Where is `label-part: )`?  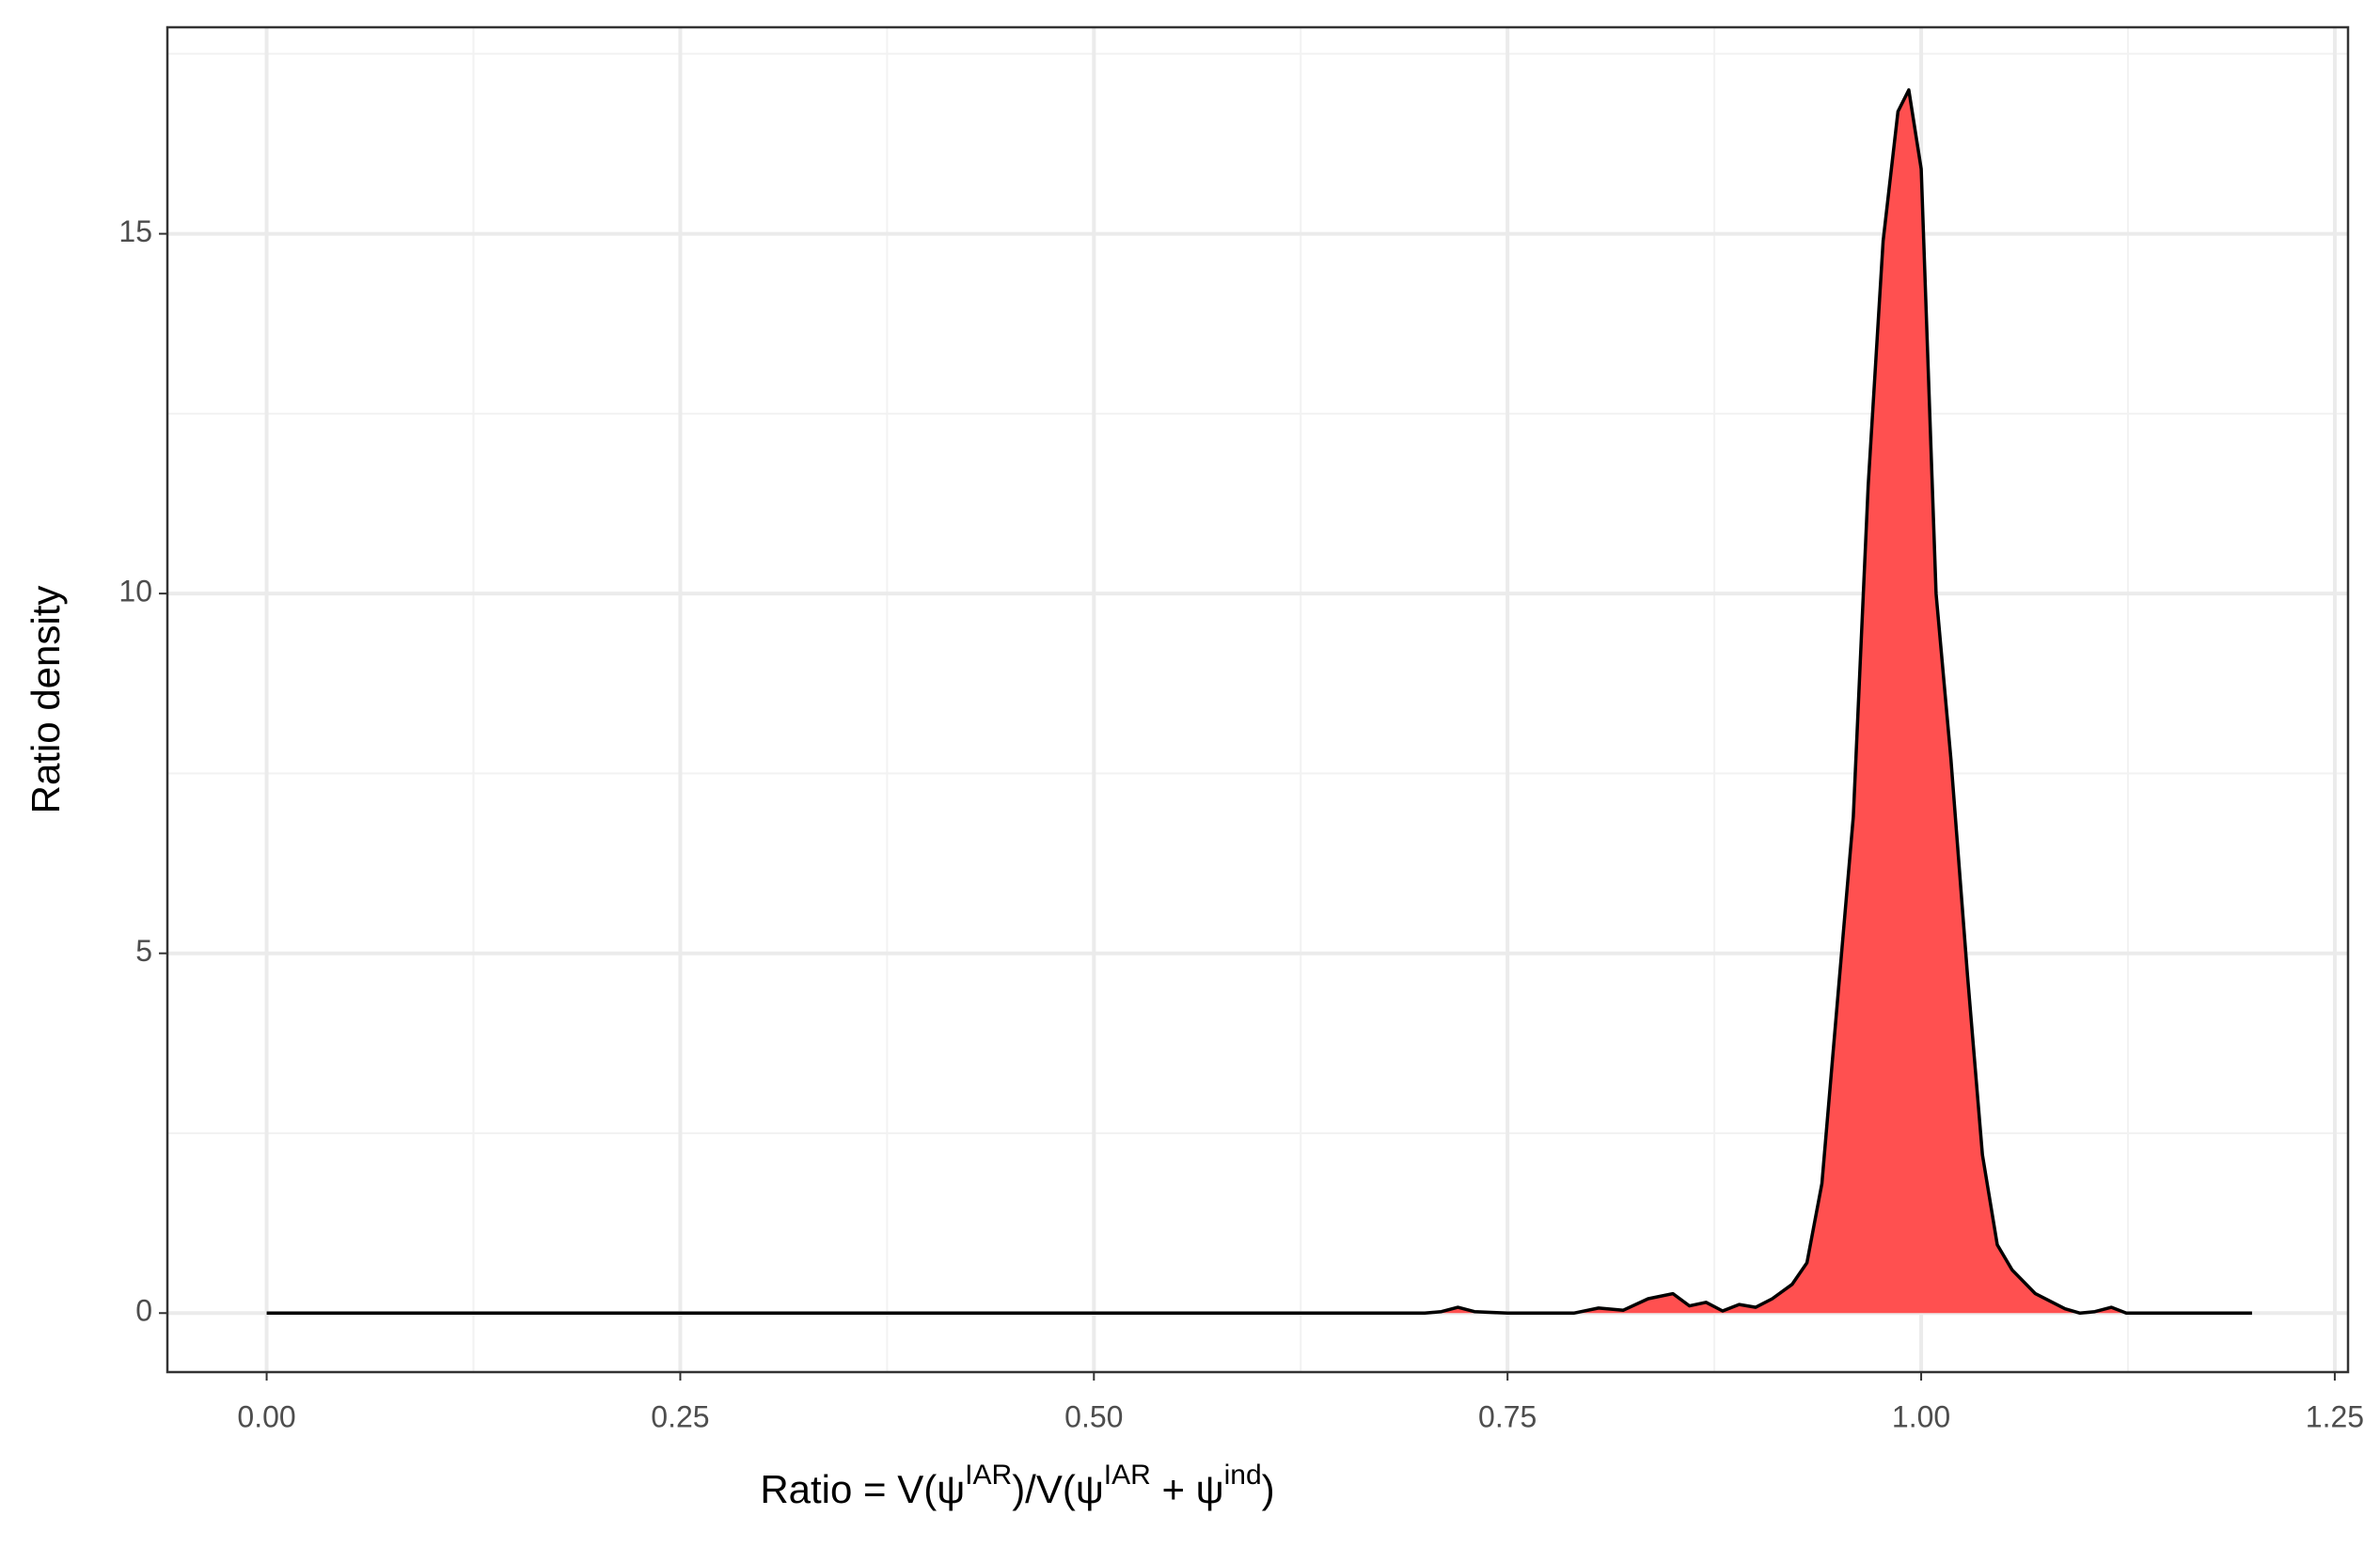
label-part: ) is located at coordinates (1268, 1489).